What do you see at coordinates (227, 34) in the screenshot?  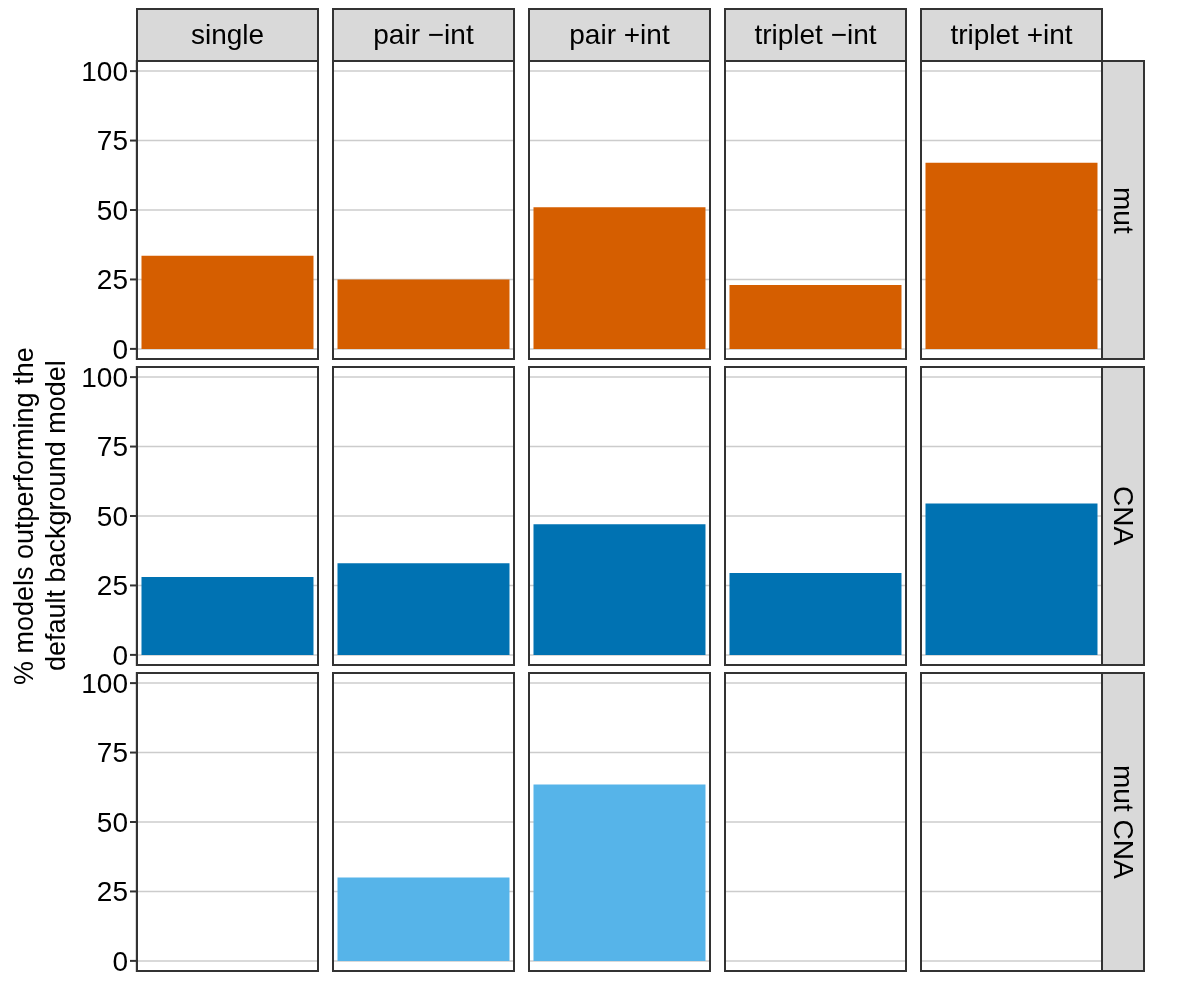 I see `facet-strip: single` at bounding box center [227, 34].